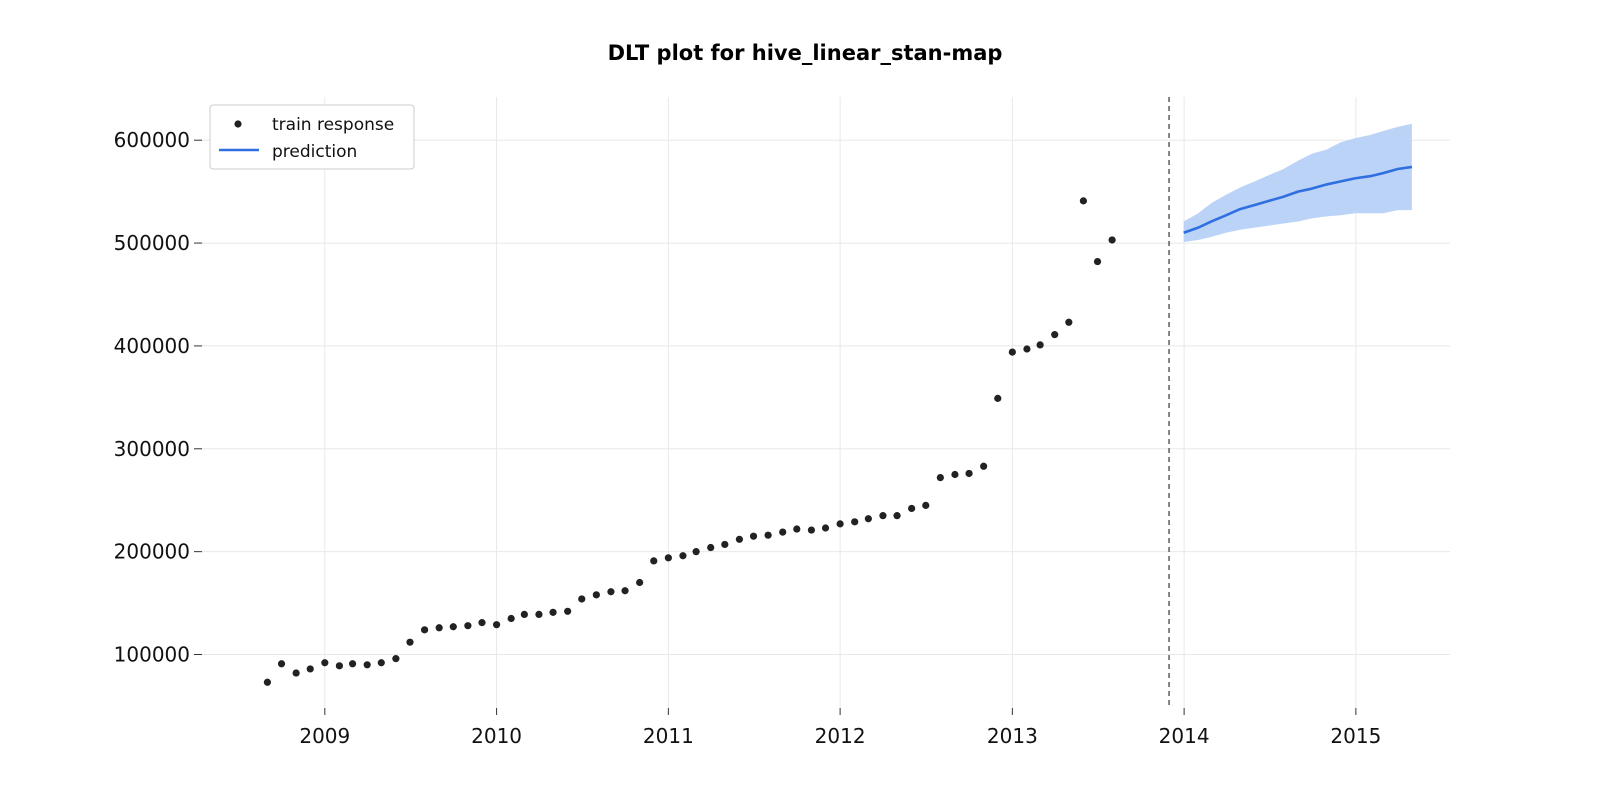 Image resolution: width=1600 pixels, height=800 pixels. I want to click on prediction-line, so click(1298, 200).